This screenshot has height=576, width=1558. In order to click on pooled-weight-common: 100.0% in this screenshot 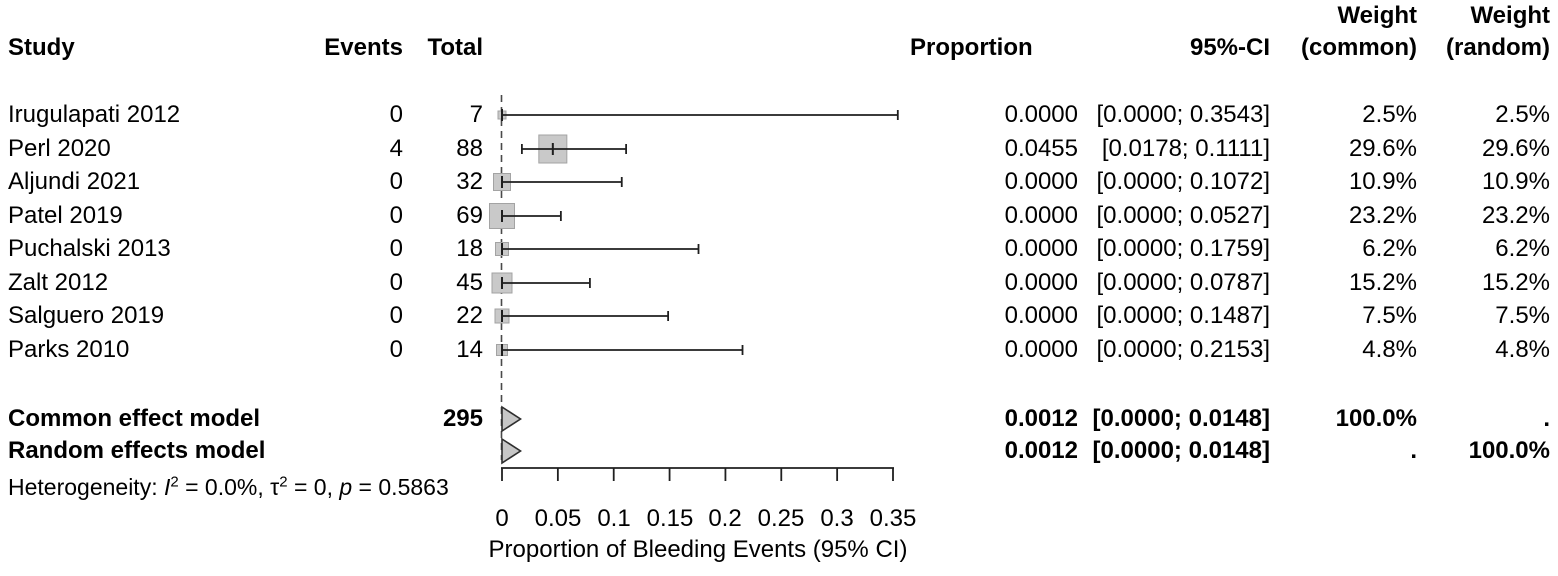, I will do `click(1376, 418)`.